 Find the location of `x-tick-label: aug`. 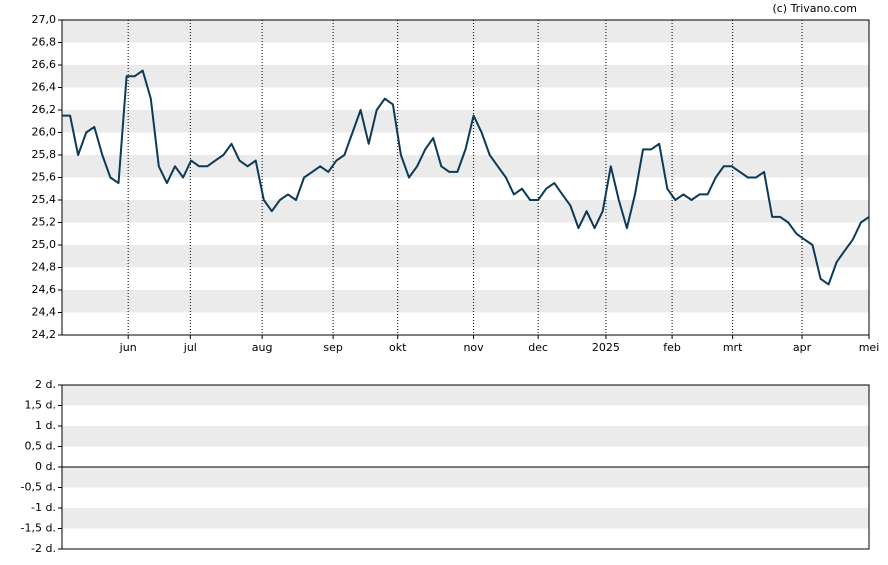

x-tick-label: aug is located at coordinates (262, 347).